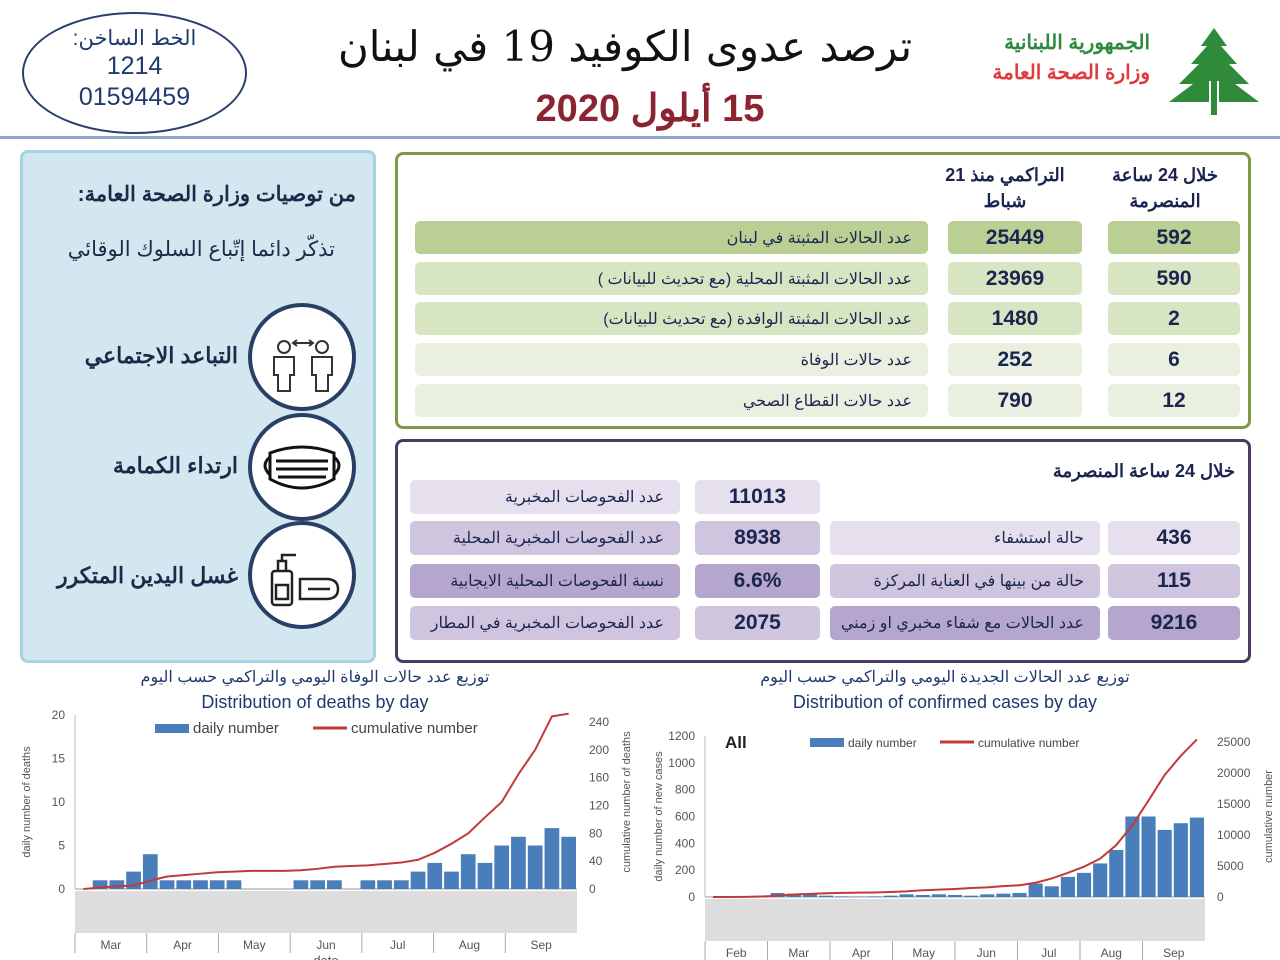  Describe the element at coordinates (685, 843) in the screenshot. I see `y-tick-label: 400` at that location.